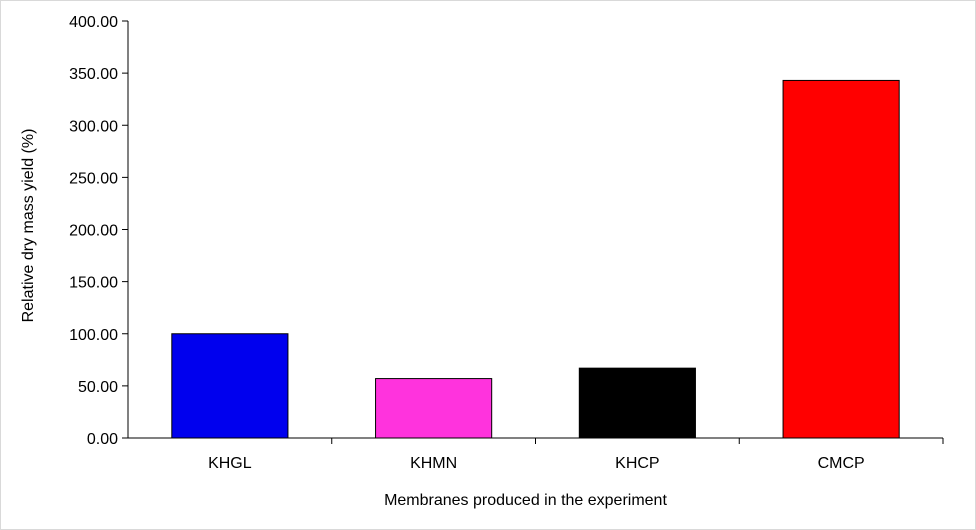 The image size is (976, 530). What do you see at coordinates (637, 403) in the screenshot?
I see `bar-khcp` at bounding box center [637, 403].